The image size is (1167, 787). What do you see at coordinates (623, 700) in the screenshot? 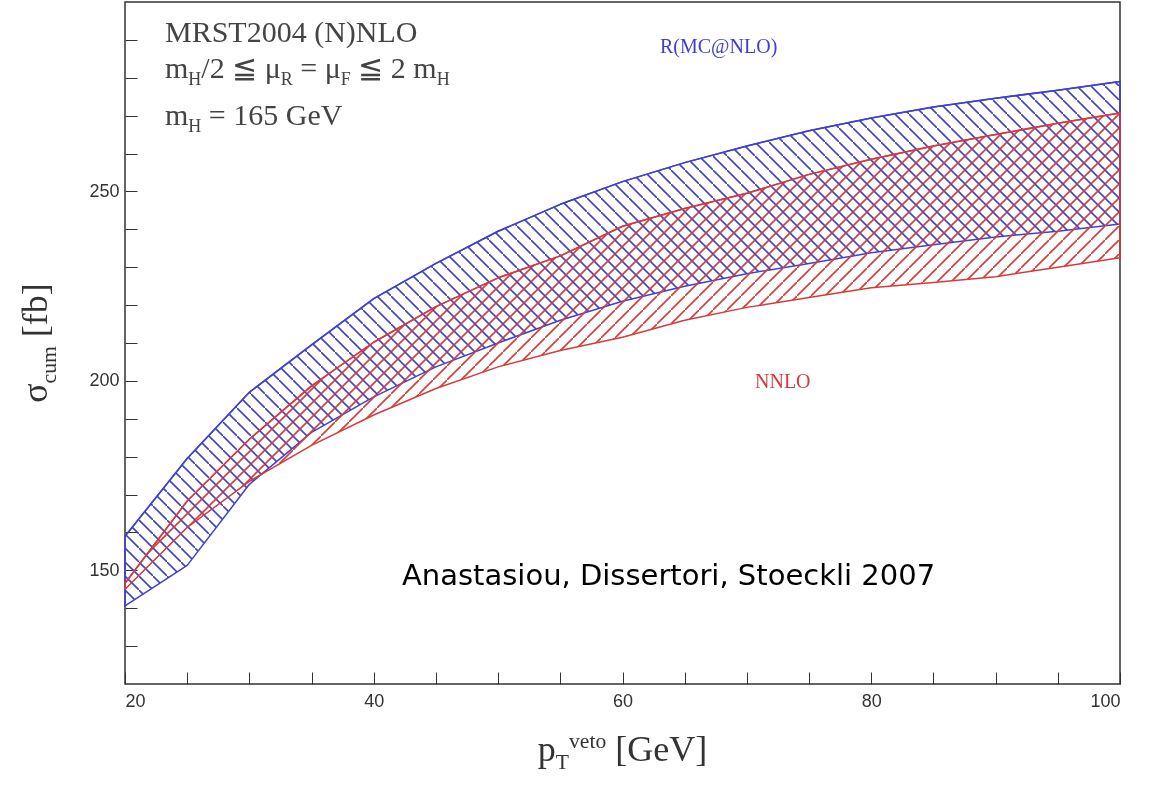
I see `x-tick-label: 60` at bounding box center [623, 700].